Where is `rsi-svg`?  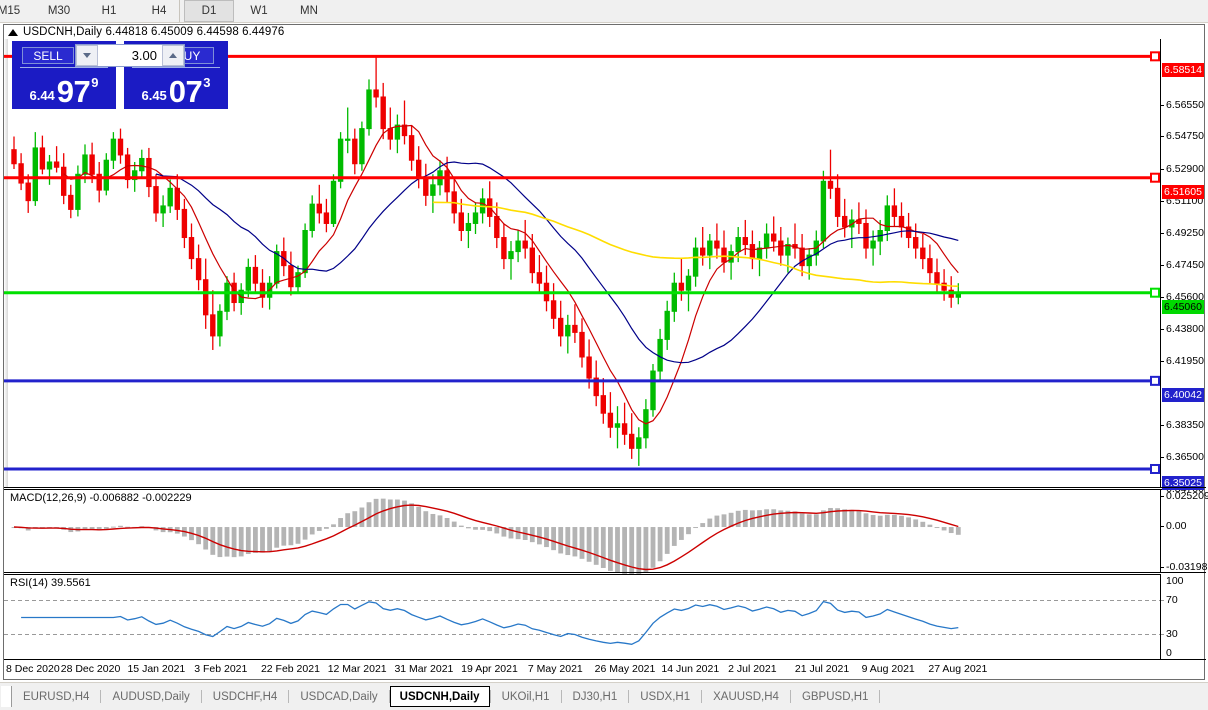
rsi-svg is located at coordinates (582, 622).